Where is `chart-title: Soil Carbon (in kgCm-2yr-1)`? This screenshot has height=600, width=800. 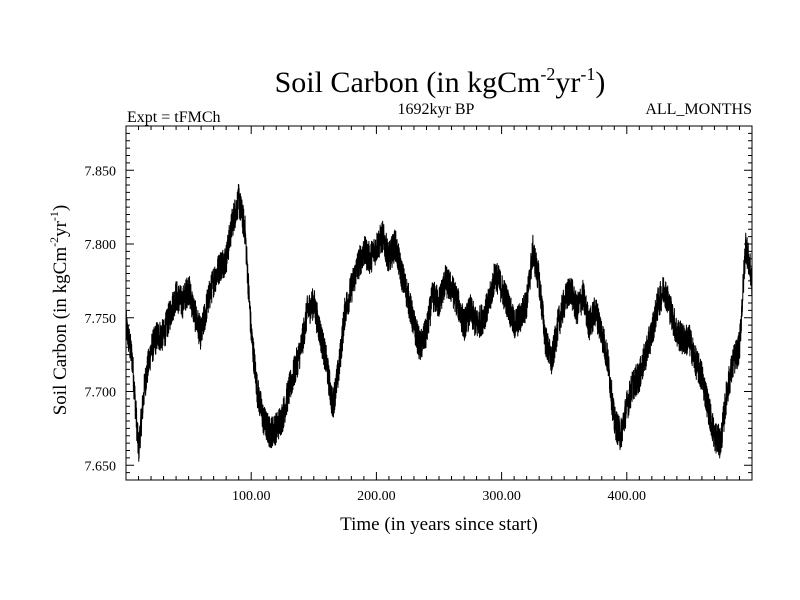 chart-title: Soil Carbon (in kgCm-2yr-1) is located at coordinates (440, 81).